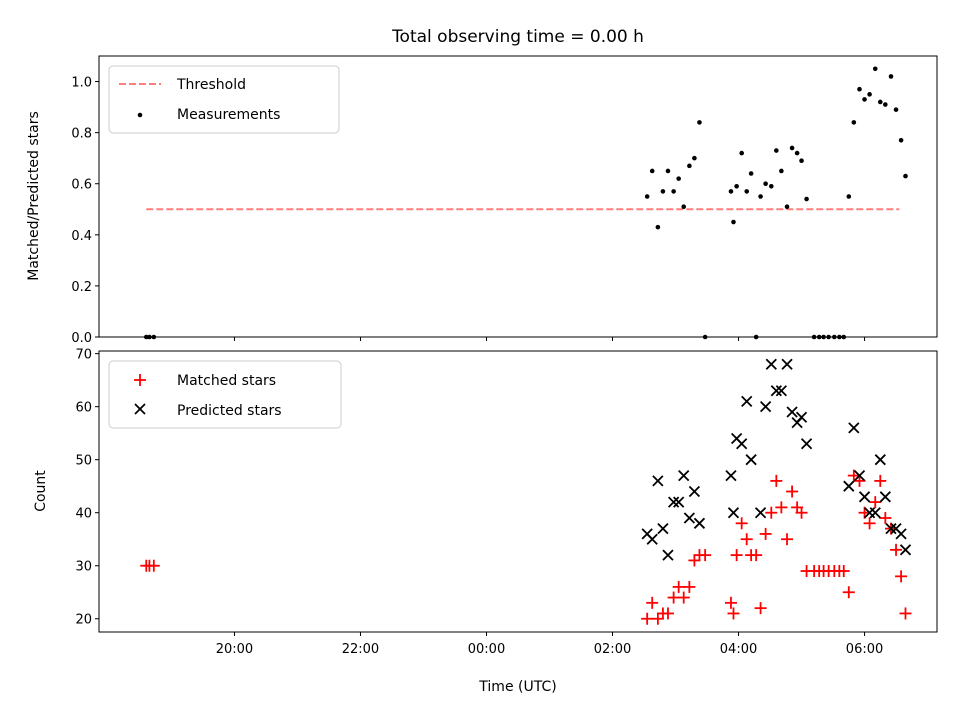 The width and height of the screenshot is (960, 720). What do you see at coordinates (224, 99) in the screenshot?
I see `ratio-legend-box` at bounding box center [224, 99].